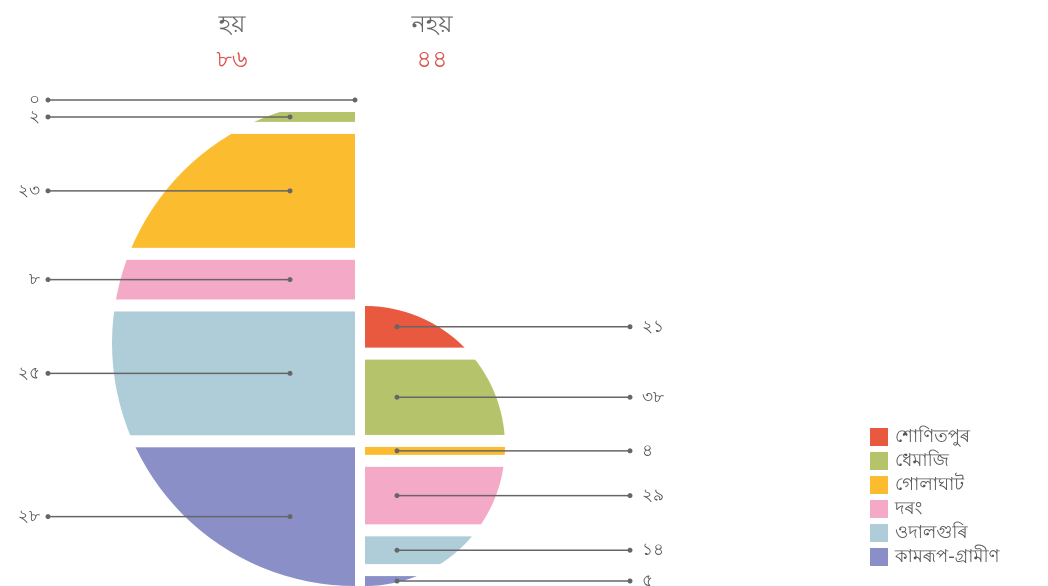 This screenshot has width=1048, height=586. Describe the element at coordinates (908, 508) in the screenshot. I see `legend-label: দৰং` at that location.